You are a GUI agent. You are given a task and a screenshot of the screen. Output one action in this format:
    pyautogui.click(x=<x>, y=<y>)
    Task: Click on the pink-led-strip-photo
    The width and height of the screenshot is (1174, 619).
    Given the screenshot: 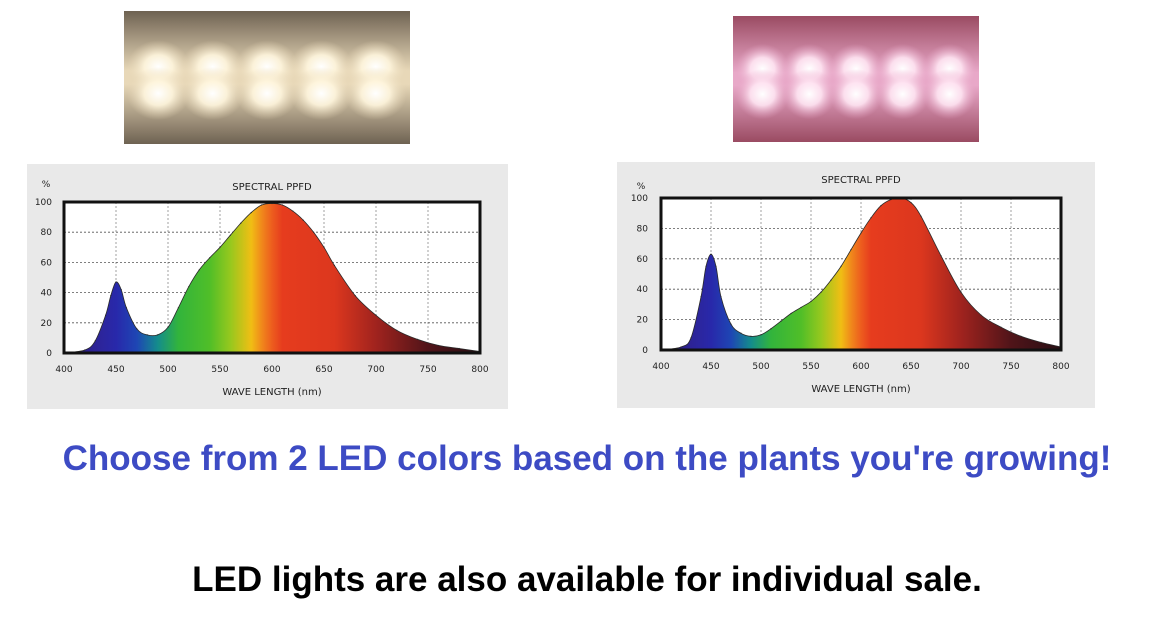 What is the action you would take?
    pyautogui.click(x=856, y=79)
    